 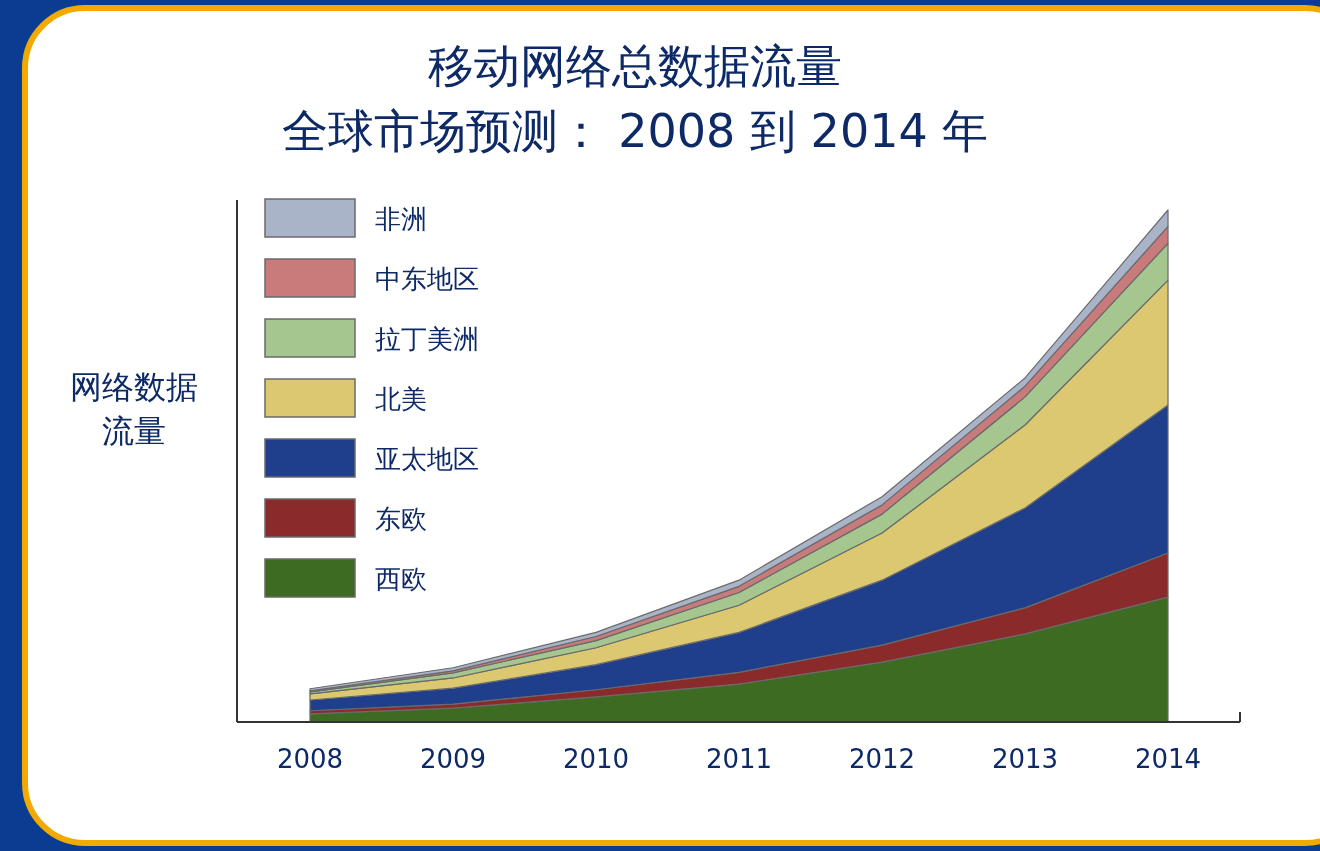 What do you see at coordinates (401, 579) in the screenshot?
I see `legend-label: 西欧` at bounding box center [401, 579].